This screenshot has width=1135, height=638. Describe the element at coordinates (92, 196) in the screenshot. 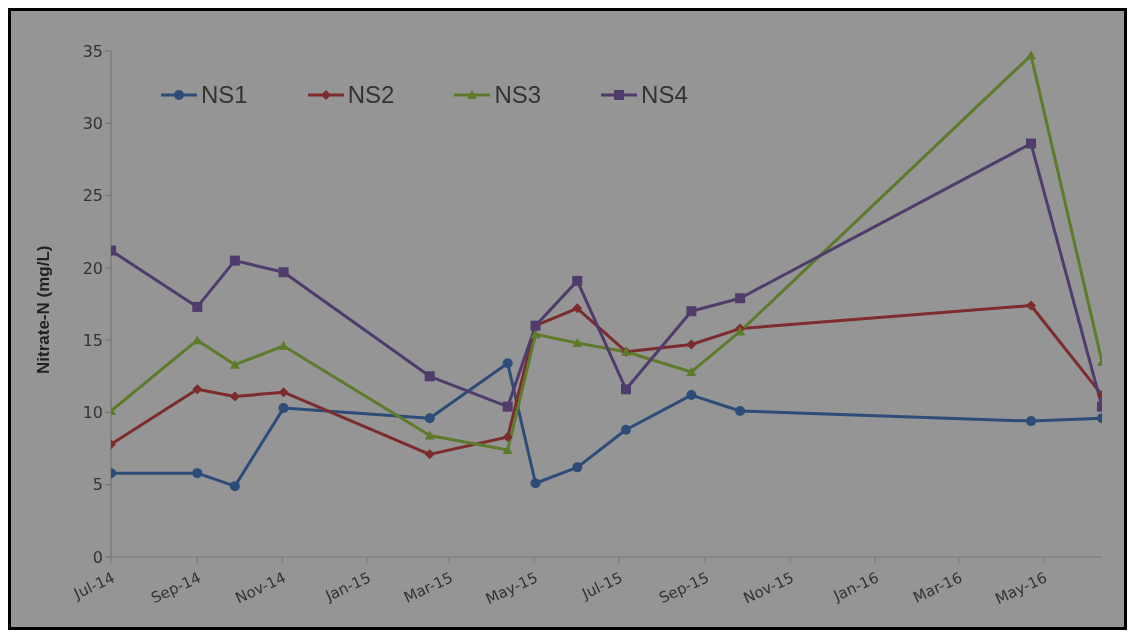

I see `y-tick-label: 25` at that location.